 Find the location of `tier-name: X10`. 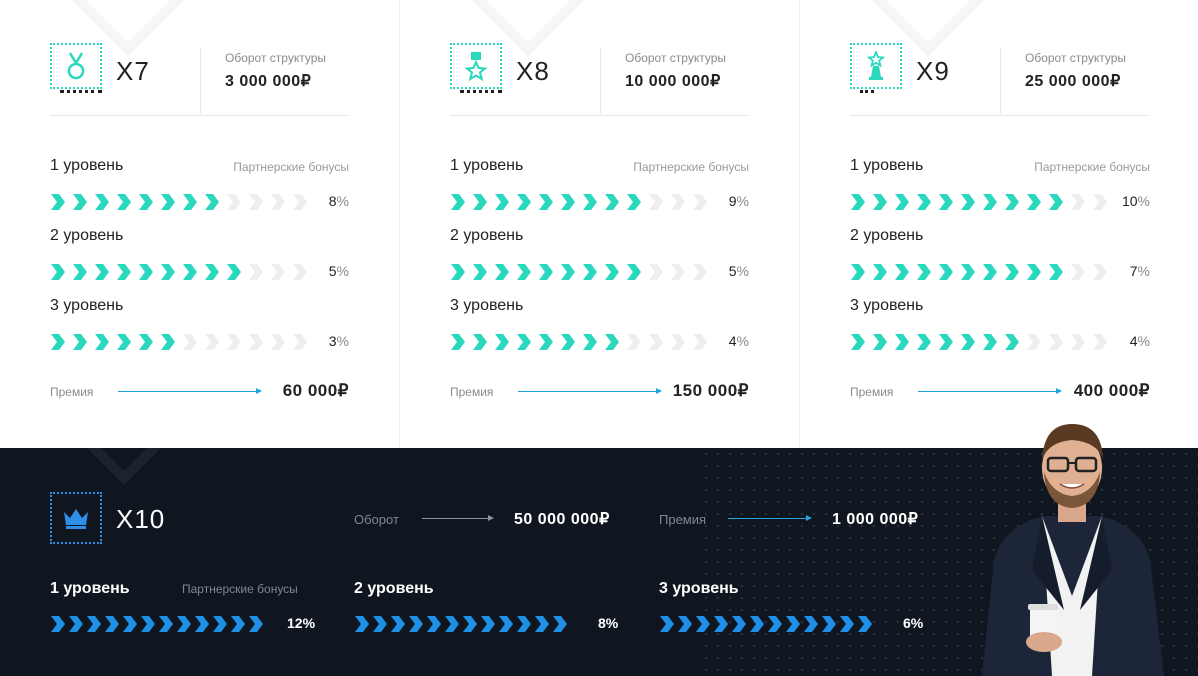

tier-name: X10 is located at coordinates (141, 519).